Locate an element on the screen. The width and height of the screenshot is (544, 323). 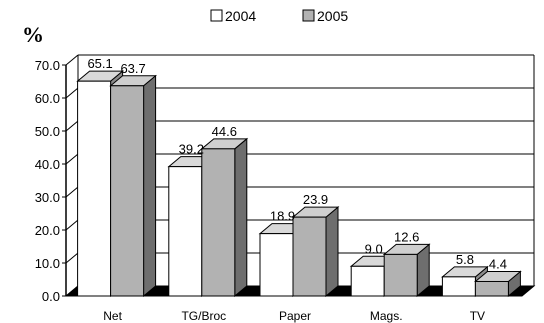
y-tick-label: 60.0 is located at coordinates (47, 98).